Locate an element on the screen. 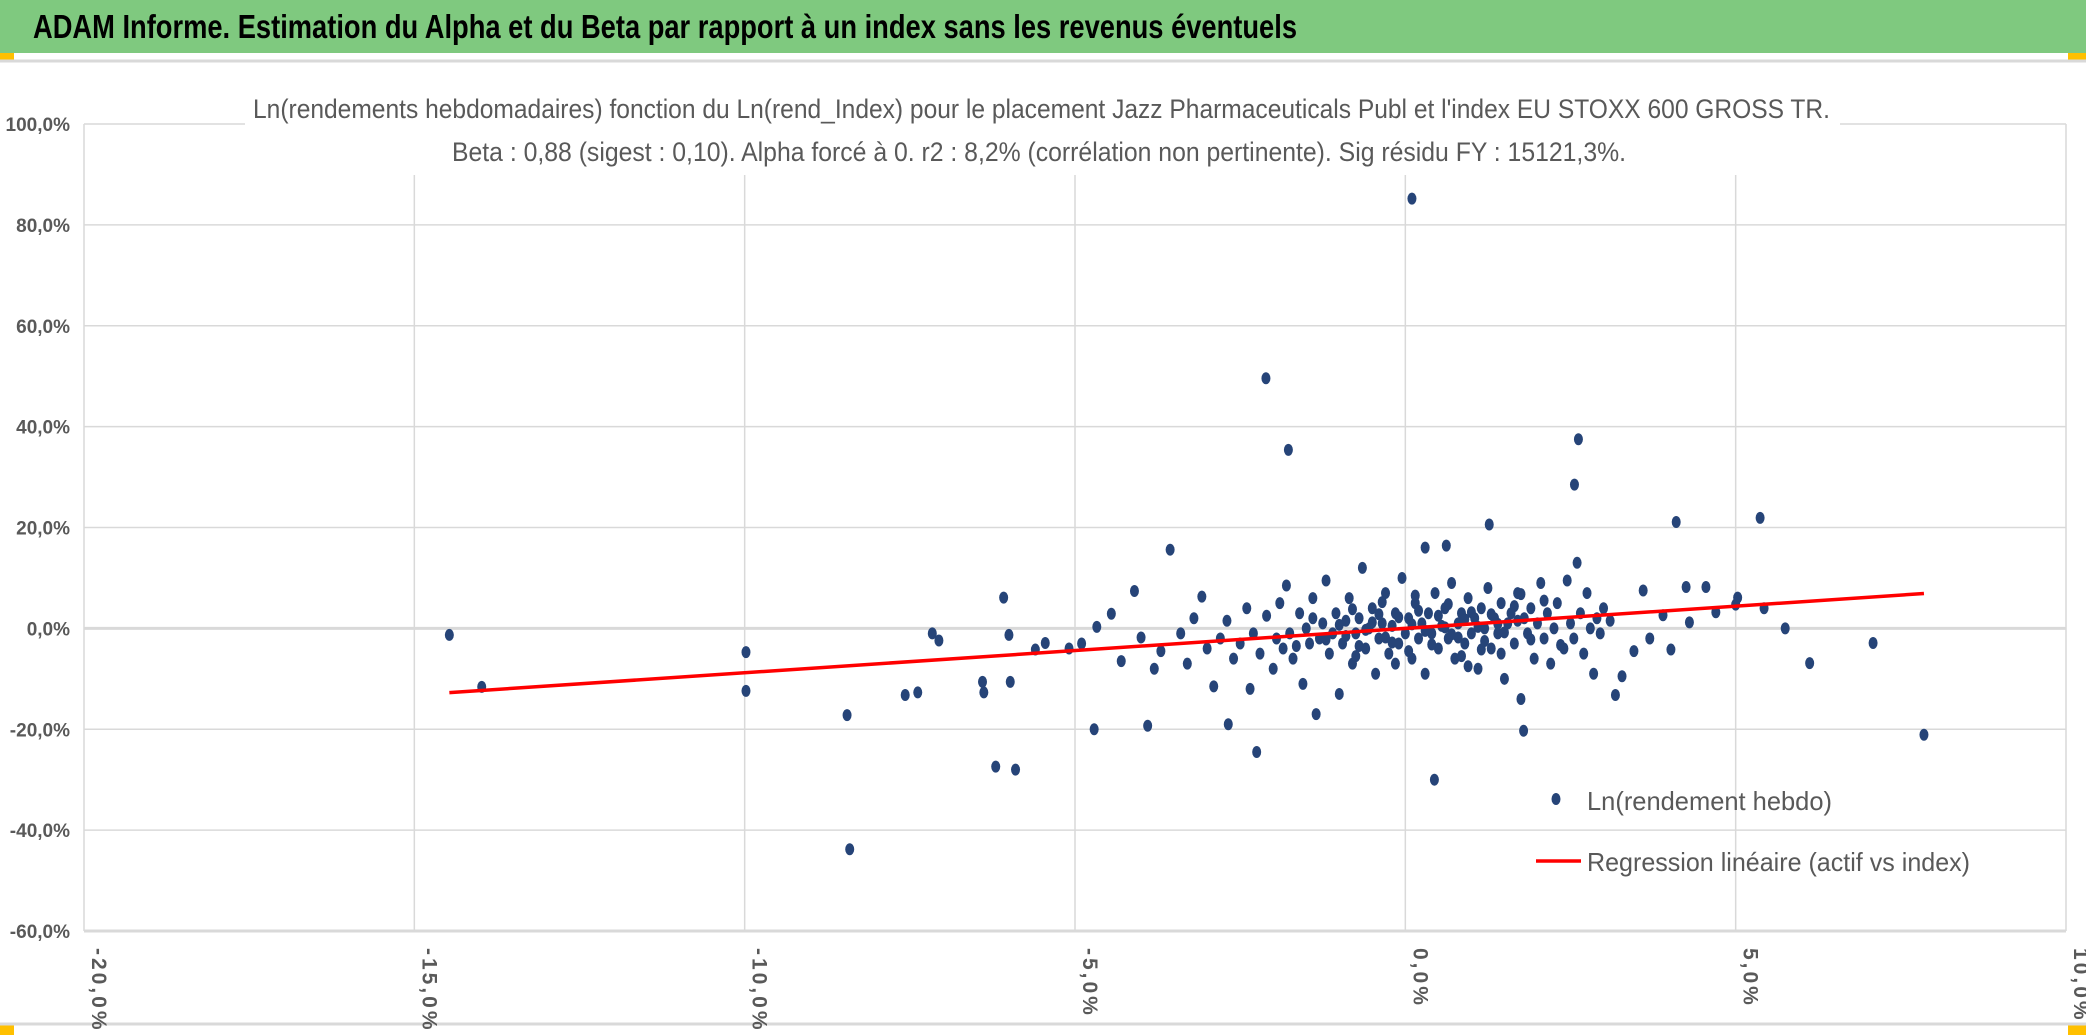 The height and width of the screenshot is (1035, 2086). y-tick-label: 0,0% is located at coordinates (48, 629).